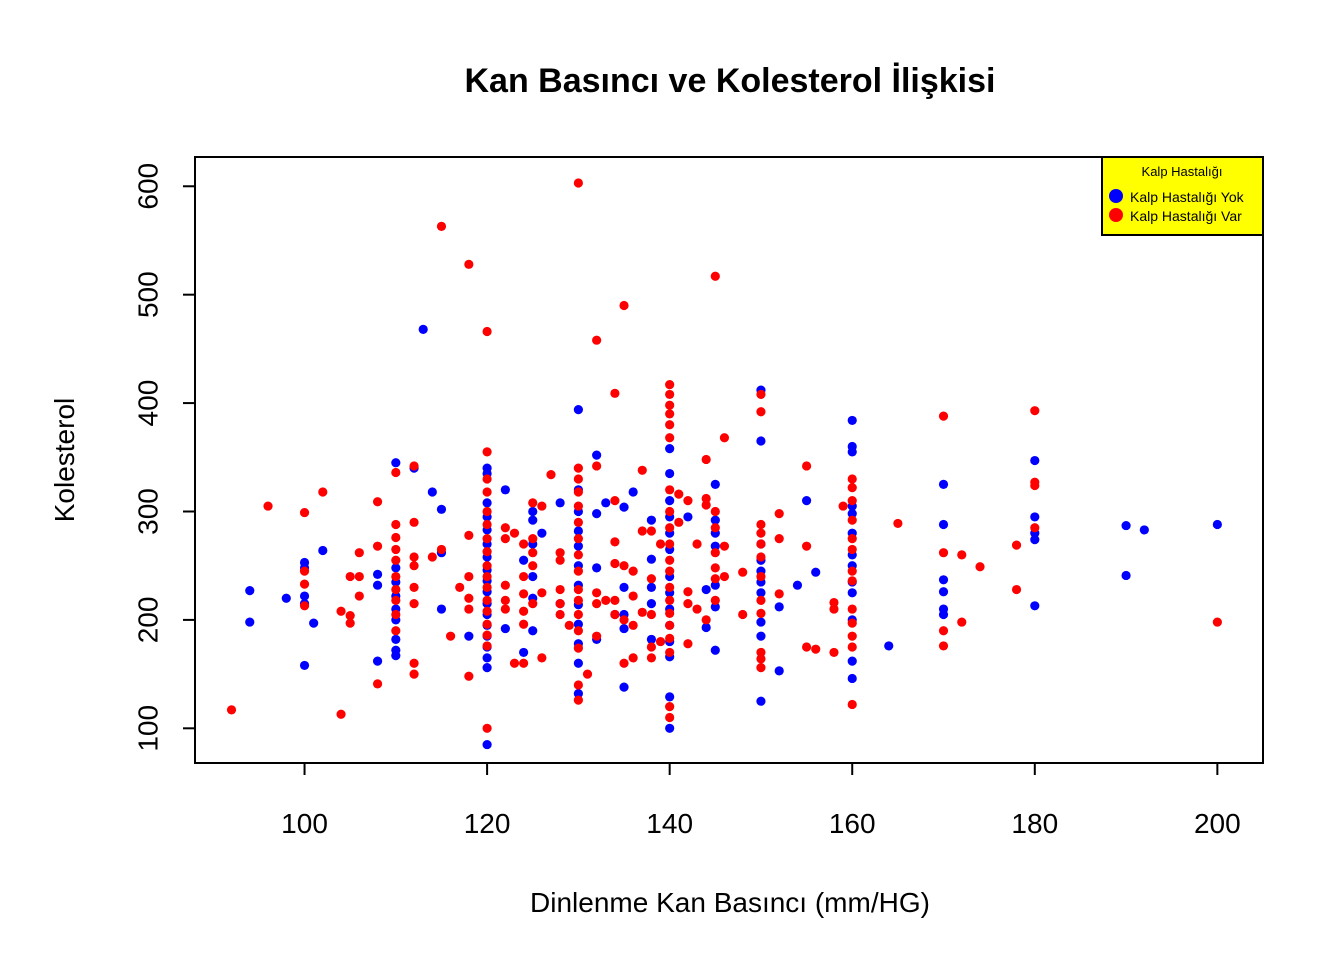 The height and width of the screenshot is (960, 1344). What do you see at coordinates (148, 294) in the screenshot?
I see `y-tick-label: 500` at bounding box center [148, 294].